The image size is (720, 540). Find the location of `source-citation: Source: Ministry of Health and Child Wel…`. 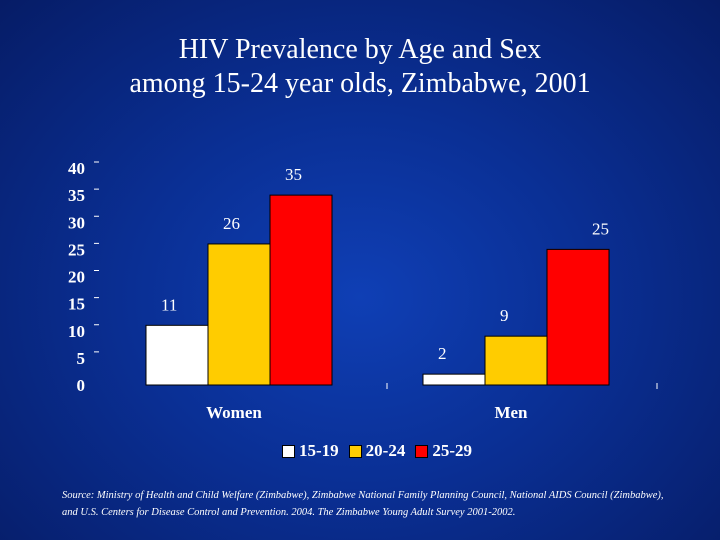

source-citation: Source: Ministry of Health and Child Wel… is located at coordinates (363, 504).